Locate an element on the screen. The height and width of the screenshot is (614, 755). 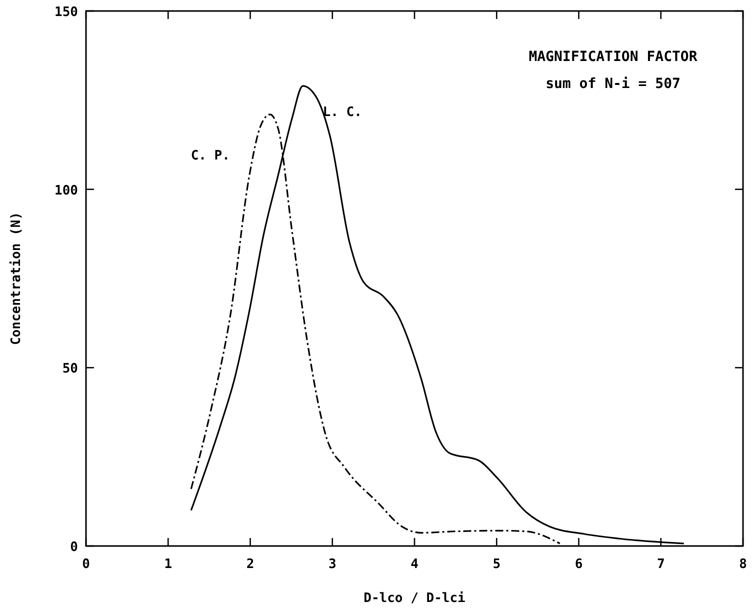
x-tick-label: 6 is located at coordinates (578, 564).